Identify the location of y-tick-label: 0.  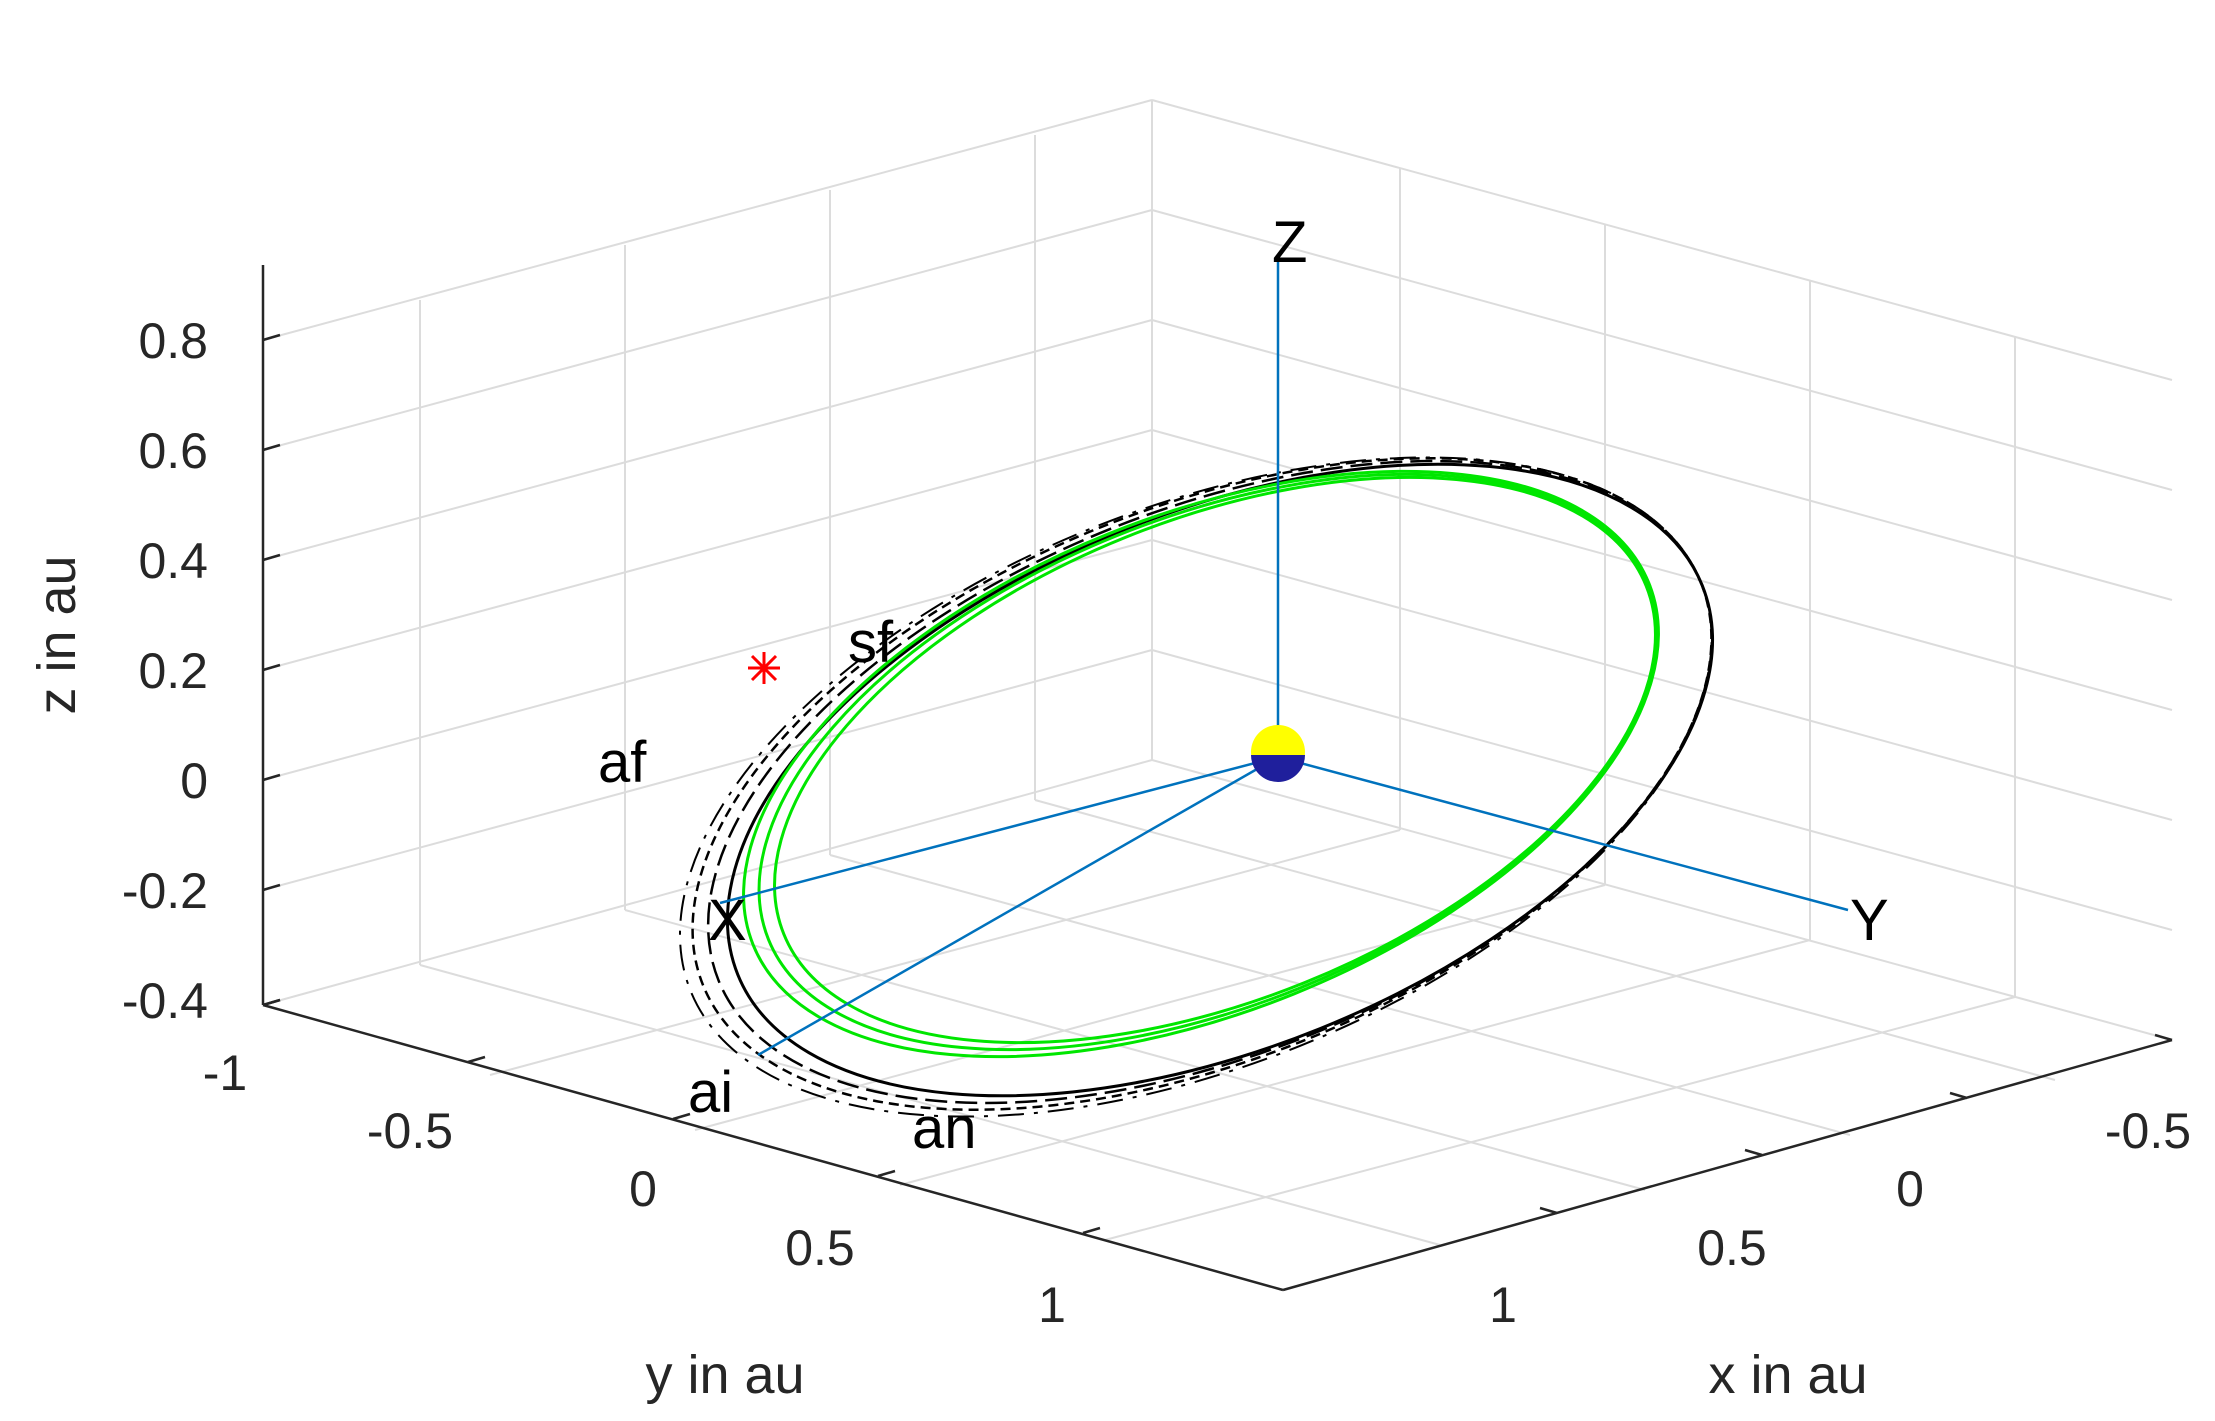
(643, 1189).